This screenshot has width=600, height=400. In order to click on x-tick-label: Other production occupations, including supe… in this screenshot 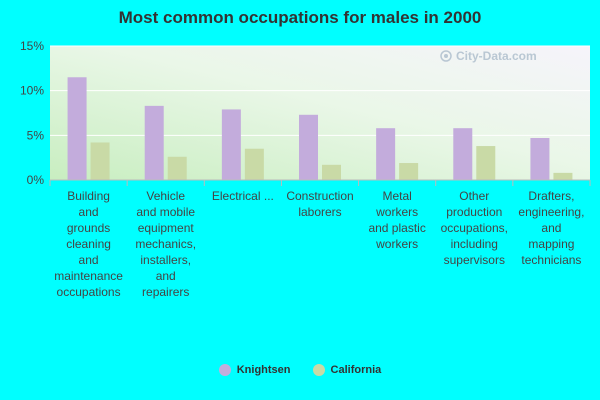, I will do `click(474, 228)`.